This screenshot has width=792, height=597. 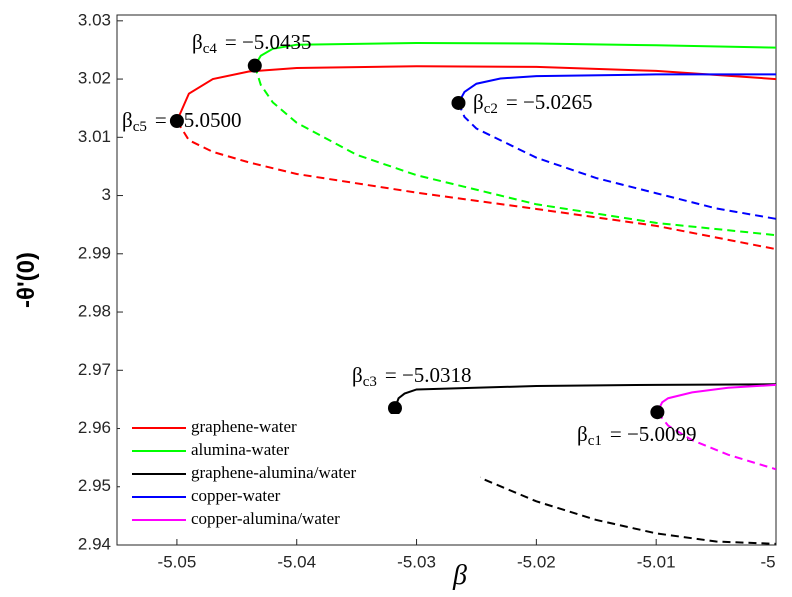 I want to click on critical-label: βc3 = −5.0318, so click(x=412, y=377).